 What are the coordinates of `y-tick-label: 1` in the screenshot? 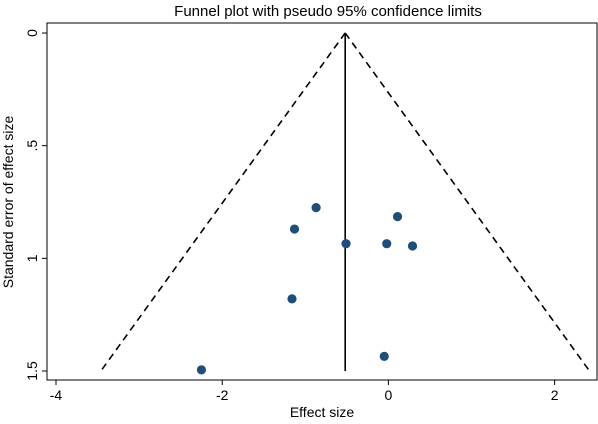 It's located at (32, 258).